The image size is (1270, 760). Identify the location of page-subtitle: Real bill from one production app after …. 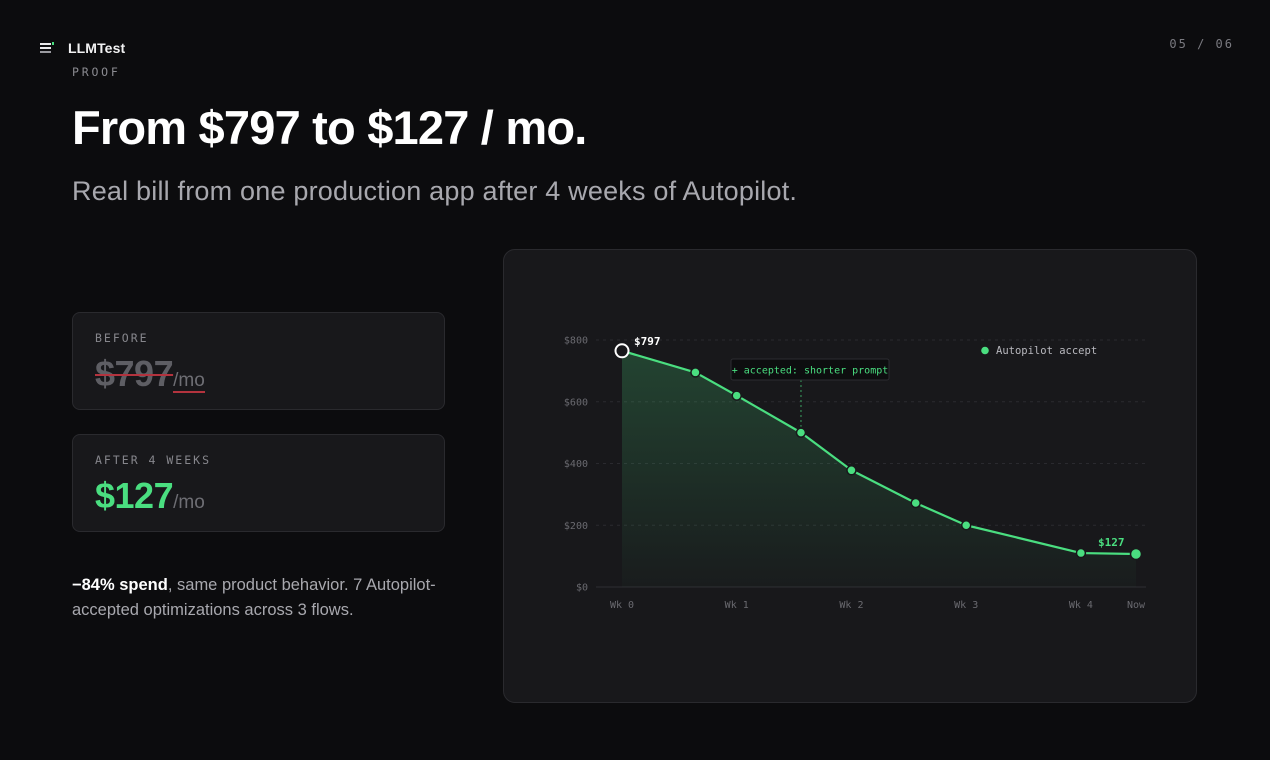
(435, 191).